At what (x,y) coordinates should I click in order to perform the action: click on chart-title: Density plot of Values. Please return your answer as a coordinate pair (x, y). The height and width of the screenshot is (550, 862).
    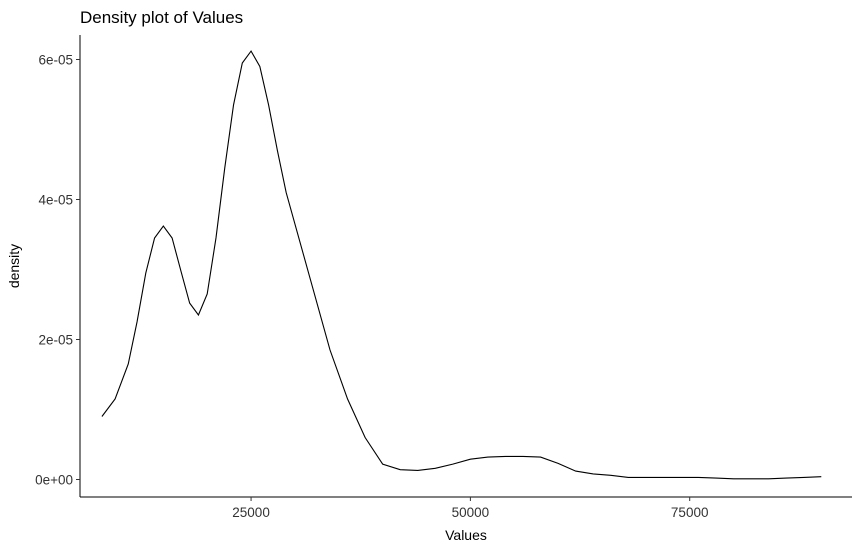
    Looking at the image, I should click on (161, 17).